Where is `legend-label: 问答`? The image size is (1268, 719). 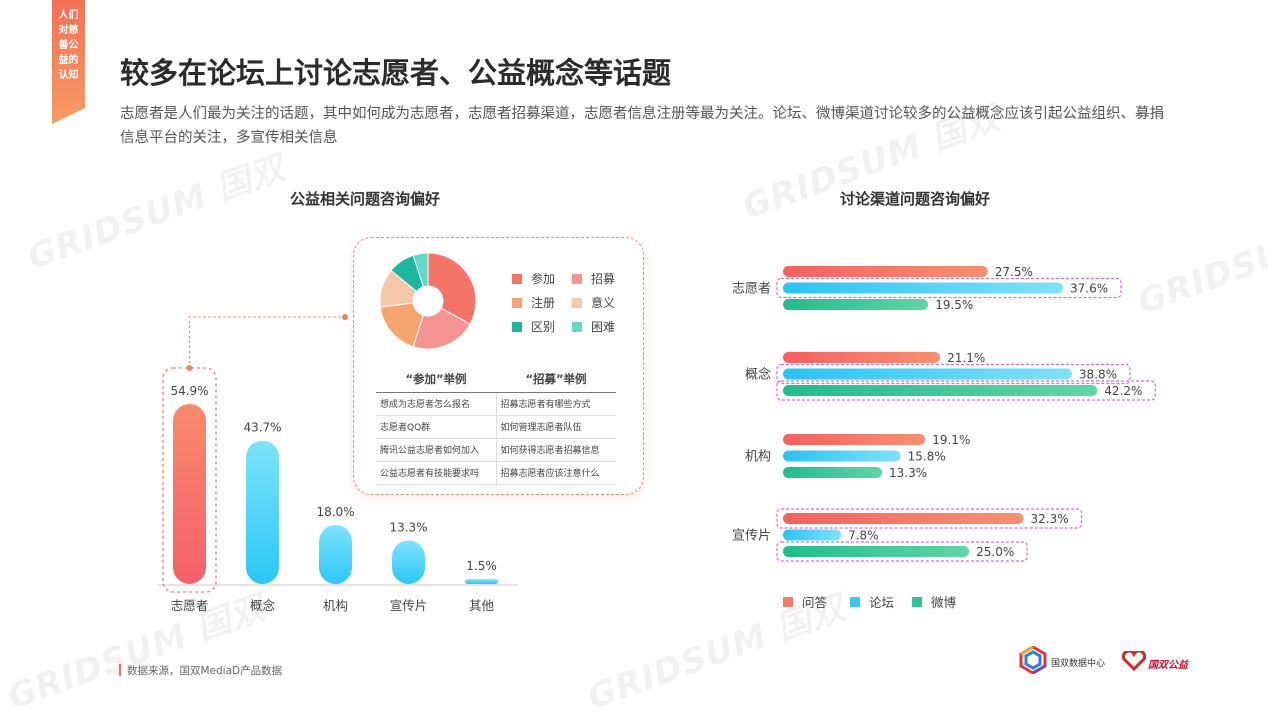 legend-label: 问答 is located at coordinates (815, 602).